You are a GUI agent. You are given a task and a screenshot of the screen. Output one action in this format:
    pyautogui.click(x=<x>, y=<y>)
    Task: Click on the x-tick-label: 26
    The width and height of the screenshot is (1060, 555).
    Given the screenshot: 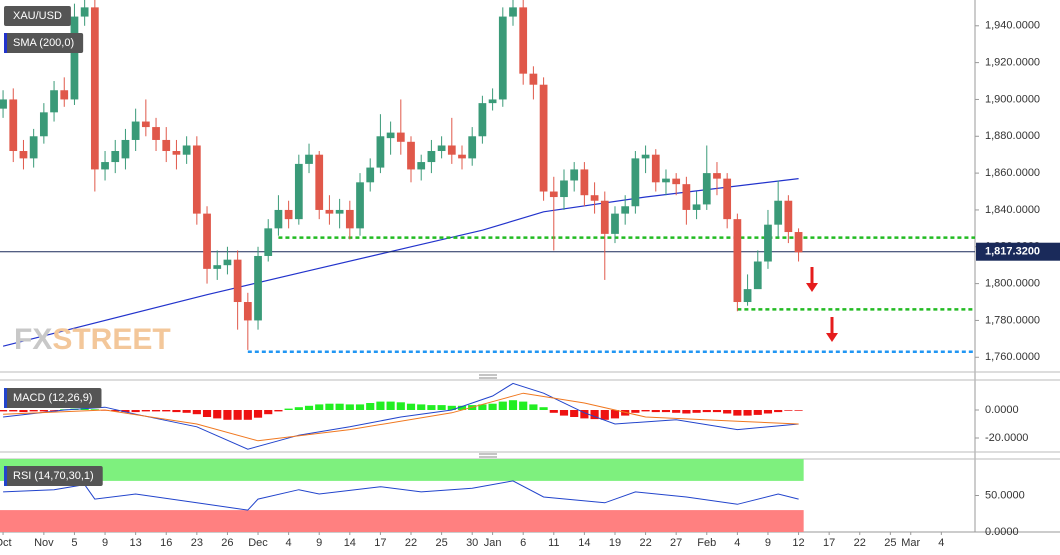 What is the action you would take?
    pyautogui.click(x=227, y=543)
    